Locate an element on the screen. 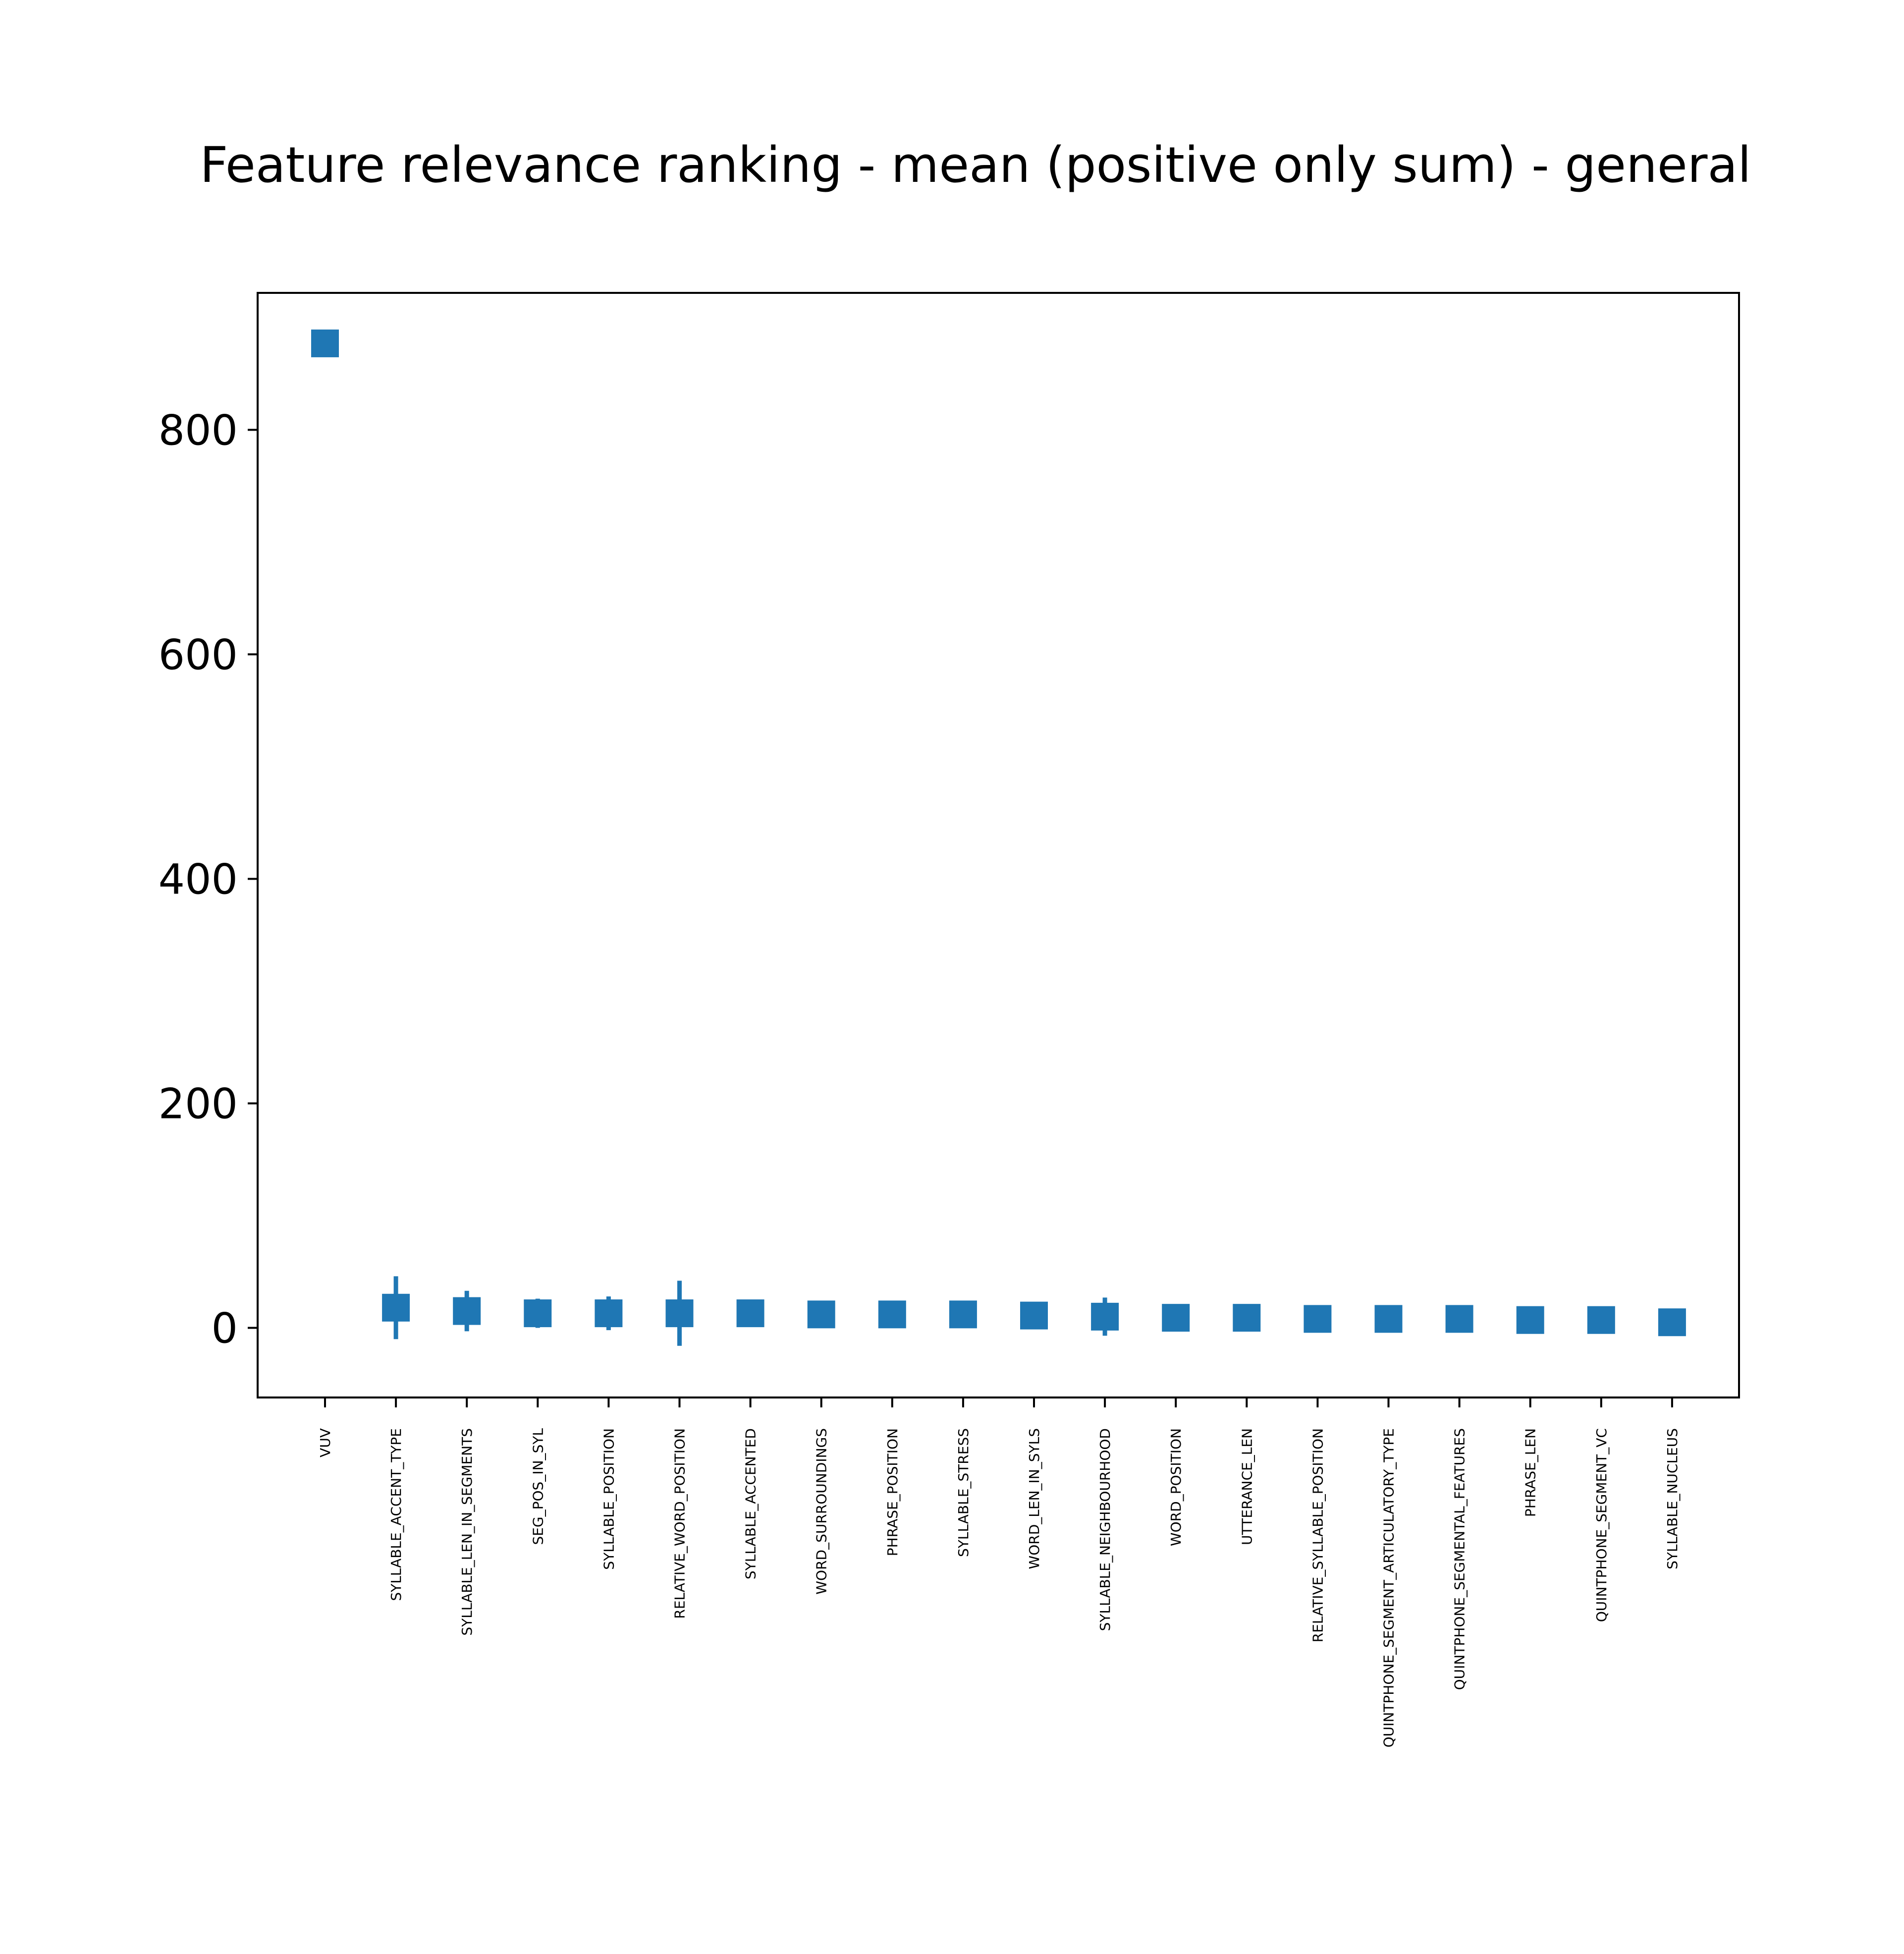 This screenshot has height=1954, width=1904. xtick-label: RELATIVE_WORD_POSITION is located at coordinates (680, 1523).